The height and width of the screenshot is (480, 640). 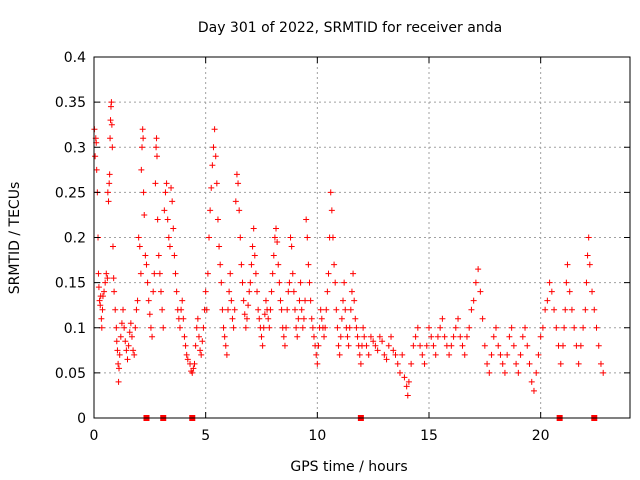 What do you see at coordinates (348, 467) in the screenshot?
I see `x-axis-label: GPS time / hours` at bounding box center [348, 467].